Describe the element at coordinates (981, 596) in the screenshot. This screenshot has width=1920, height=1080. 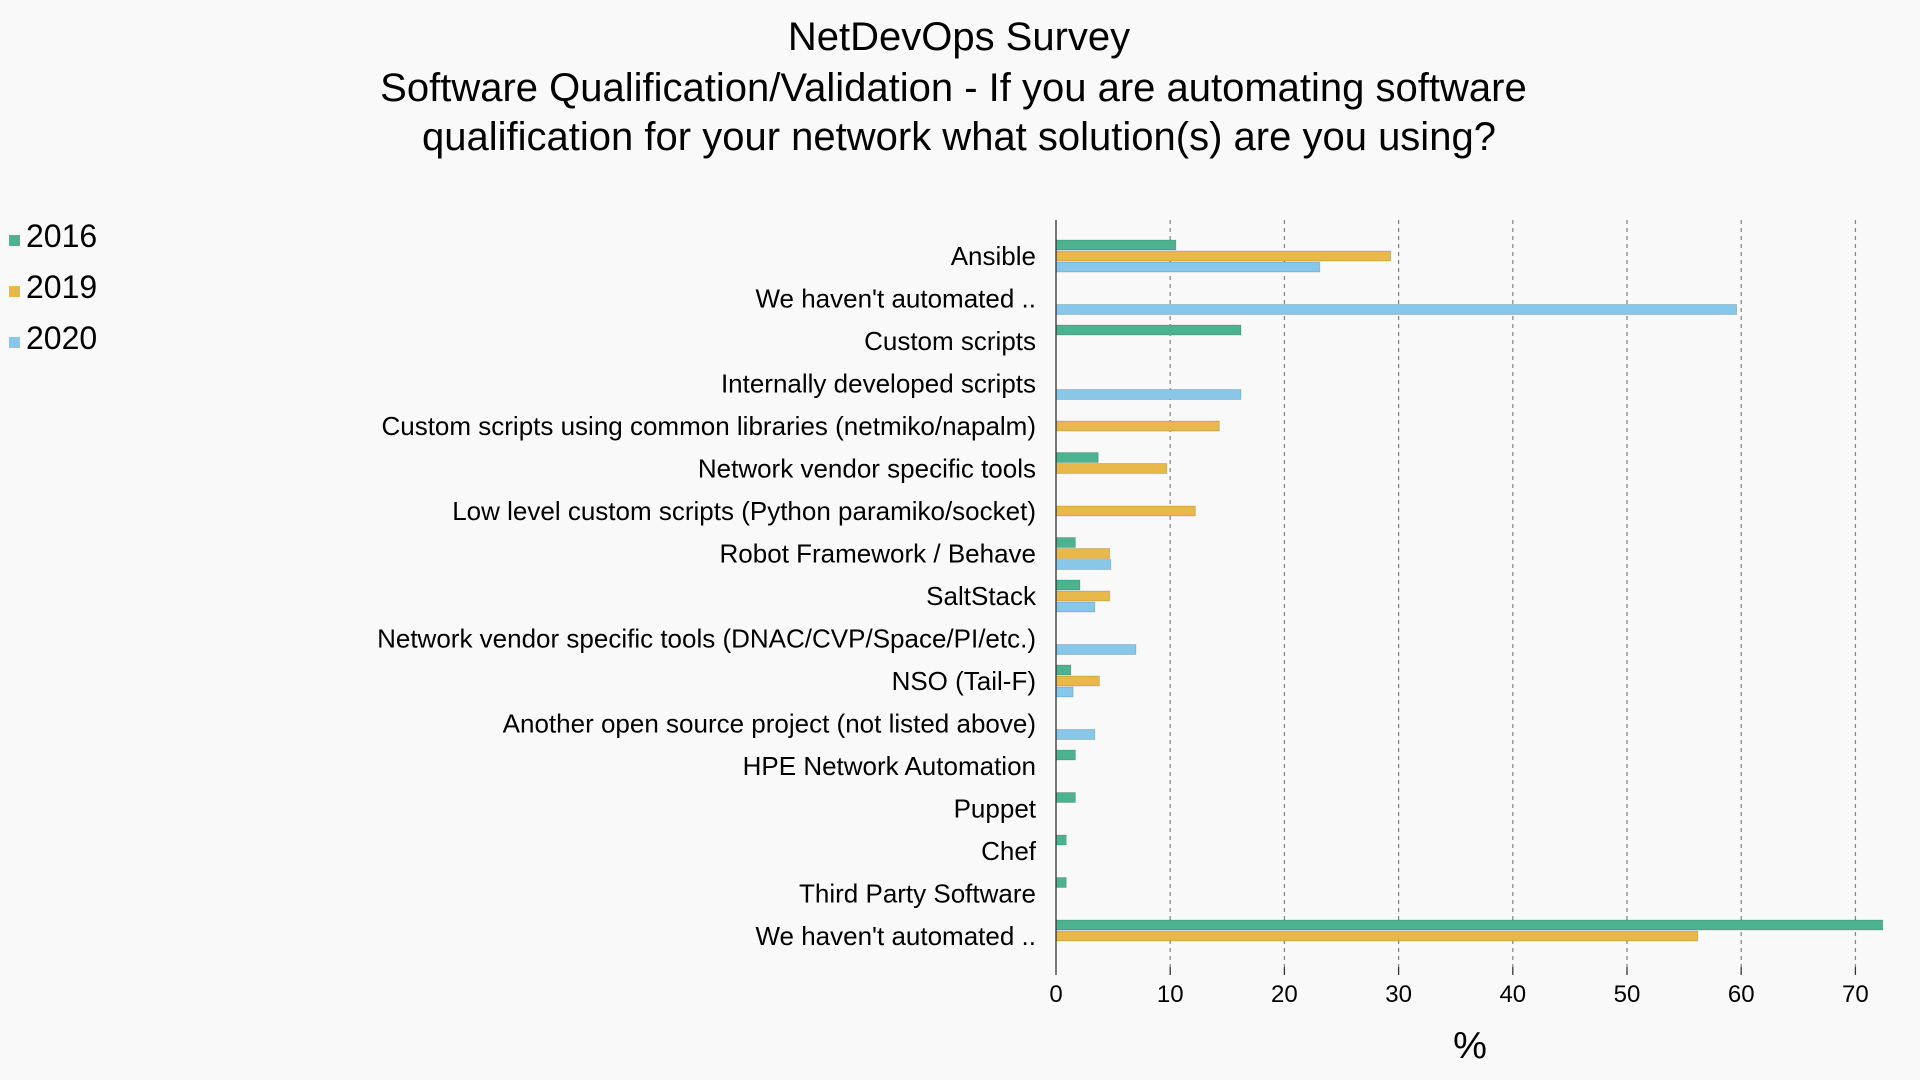
I see `category-label: SaltStack` at that location.